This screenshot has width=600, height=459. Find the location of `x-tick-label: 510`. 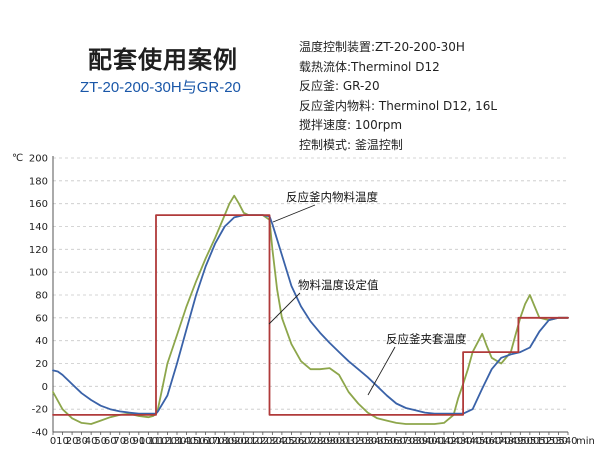

x-tick-label: 510 is located at coordinates (539, 441).